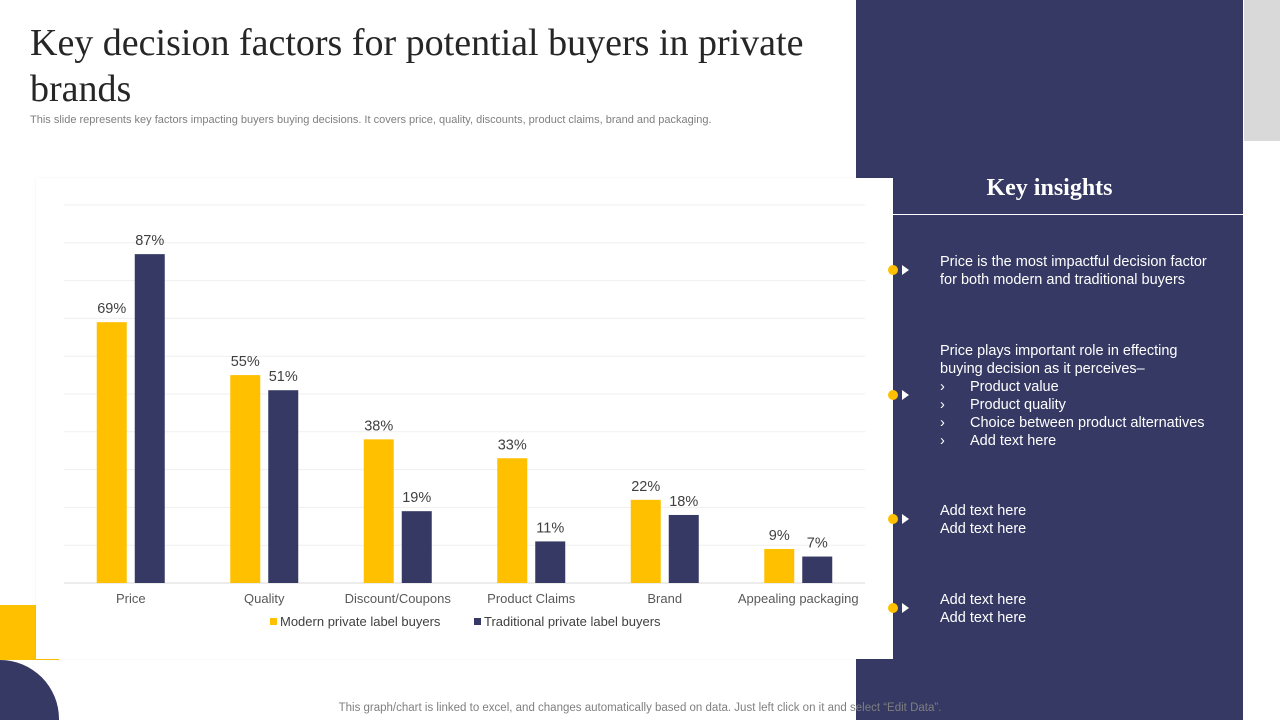  What do you see at coordinates (111, 309) in the screenshot?
I see `data-label: 69%` at bounding box center [111, 309].